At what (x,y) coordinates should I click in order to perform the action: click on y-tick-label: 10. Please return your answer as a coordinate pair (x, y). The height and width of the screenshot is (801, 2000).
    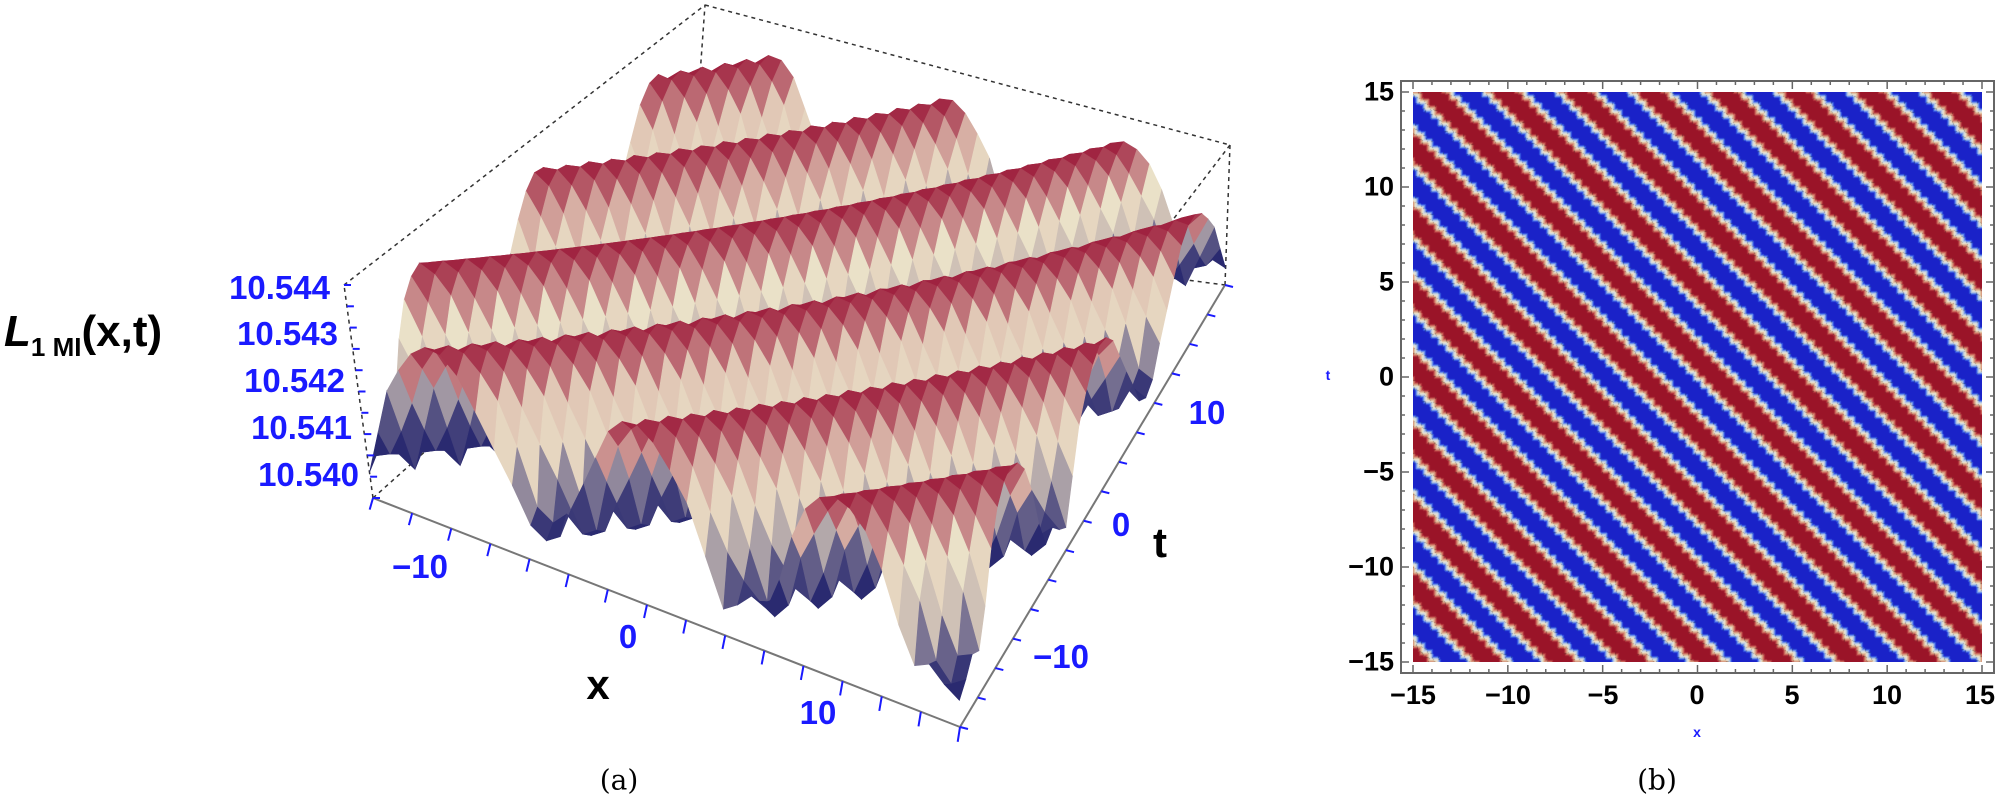
    Looking at the image, I should click on (1378, 186).